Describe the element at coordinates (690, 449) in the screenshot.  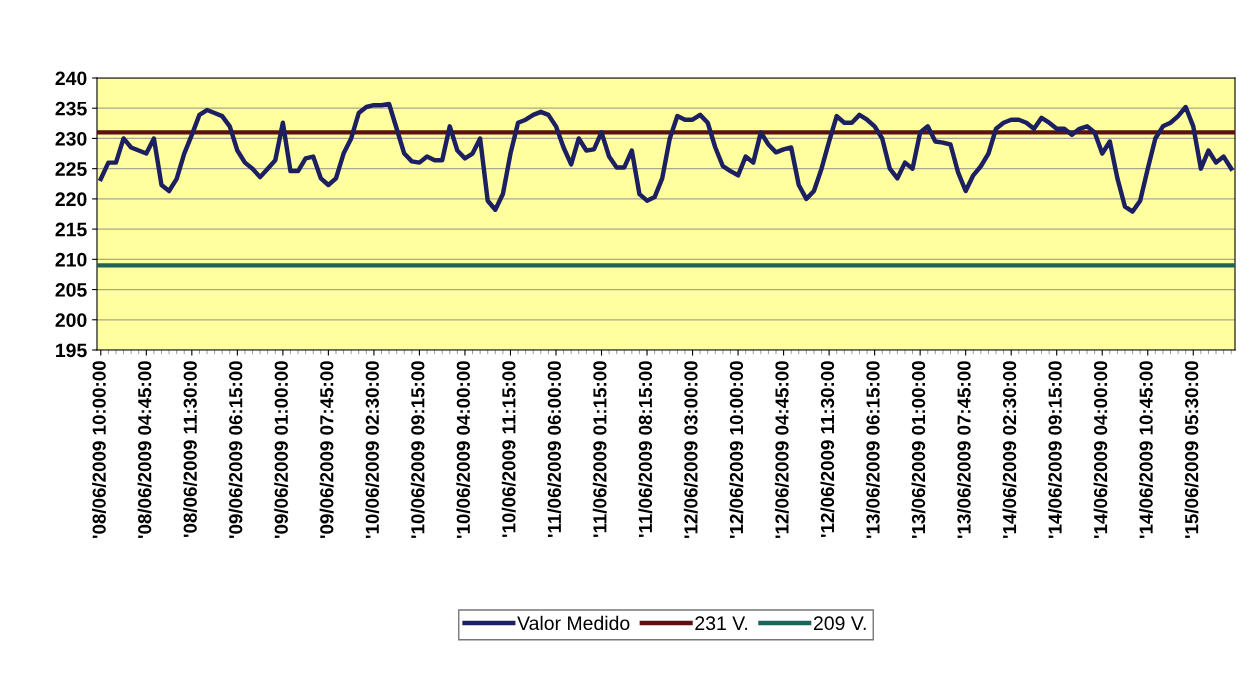
I see `x-tick-label: '12/06/2009 03:00:00` at that location.